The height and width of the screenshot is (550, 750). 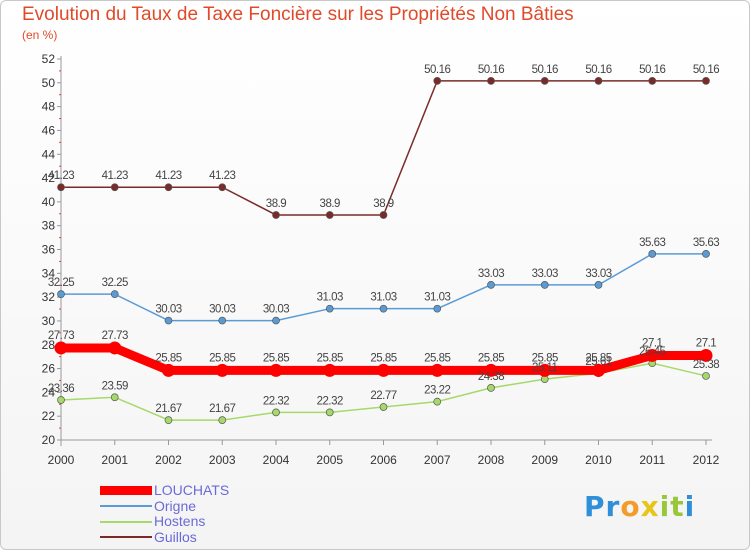 What do you see at coordinates (49, 392) in the screenshot?
I see `y-tick-label: 24` at bounding box center [49, 392].